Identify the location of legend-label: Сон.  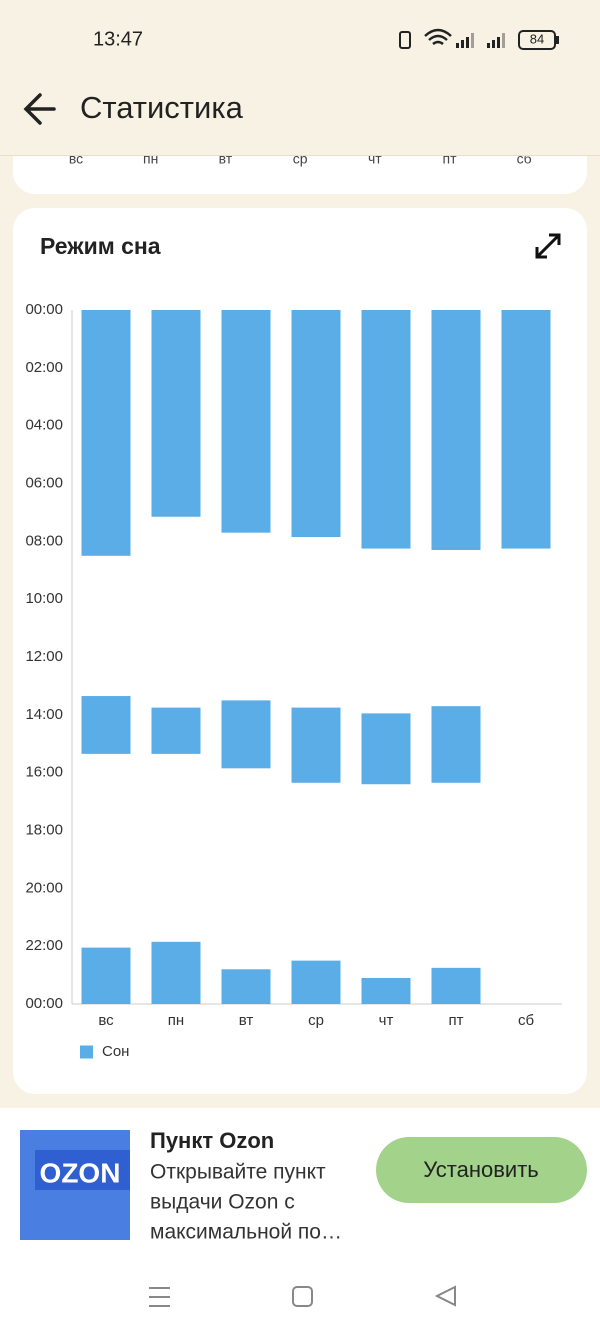
(115, 1051).